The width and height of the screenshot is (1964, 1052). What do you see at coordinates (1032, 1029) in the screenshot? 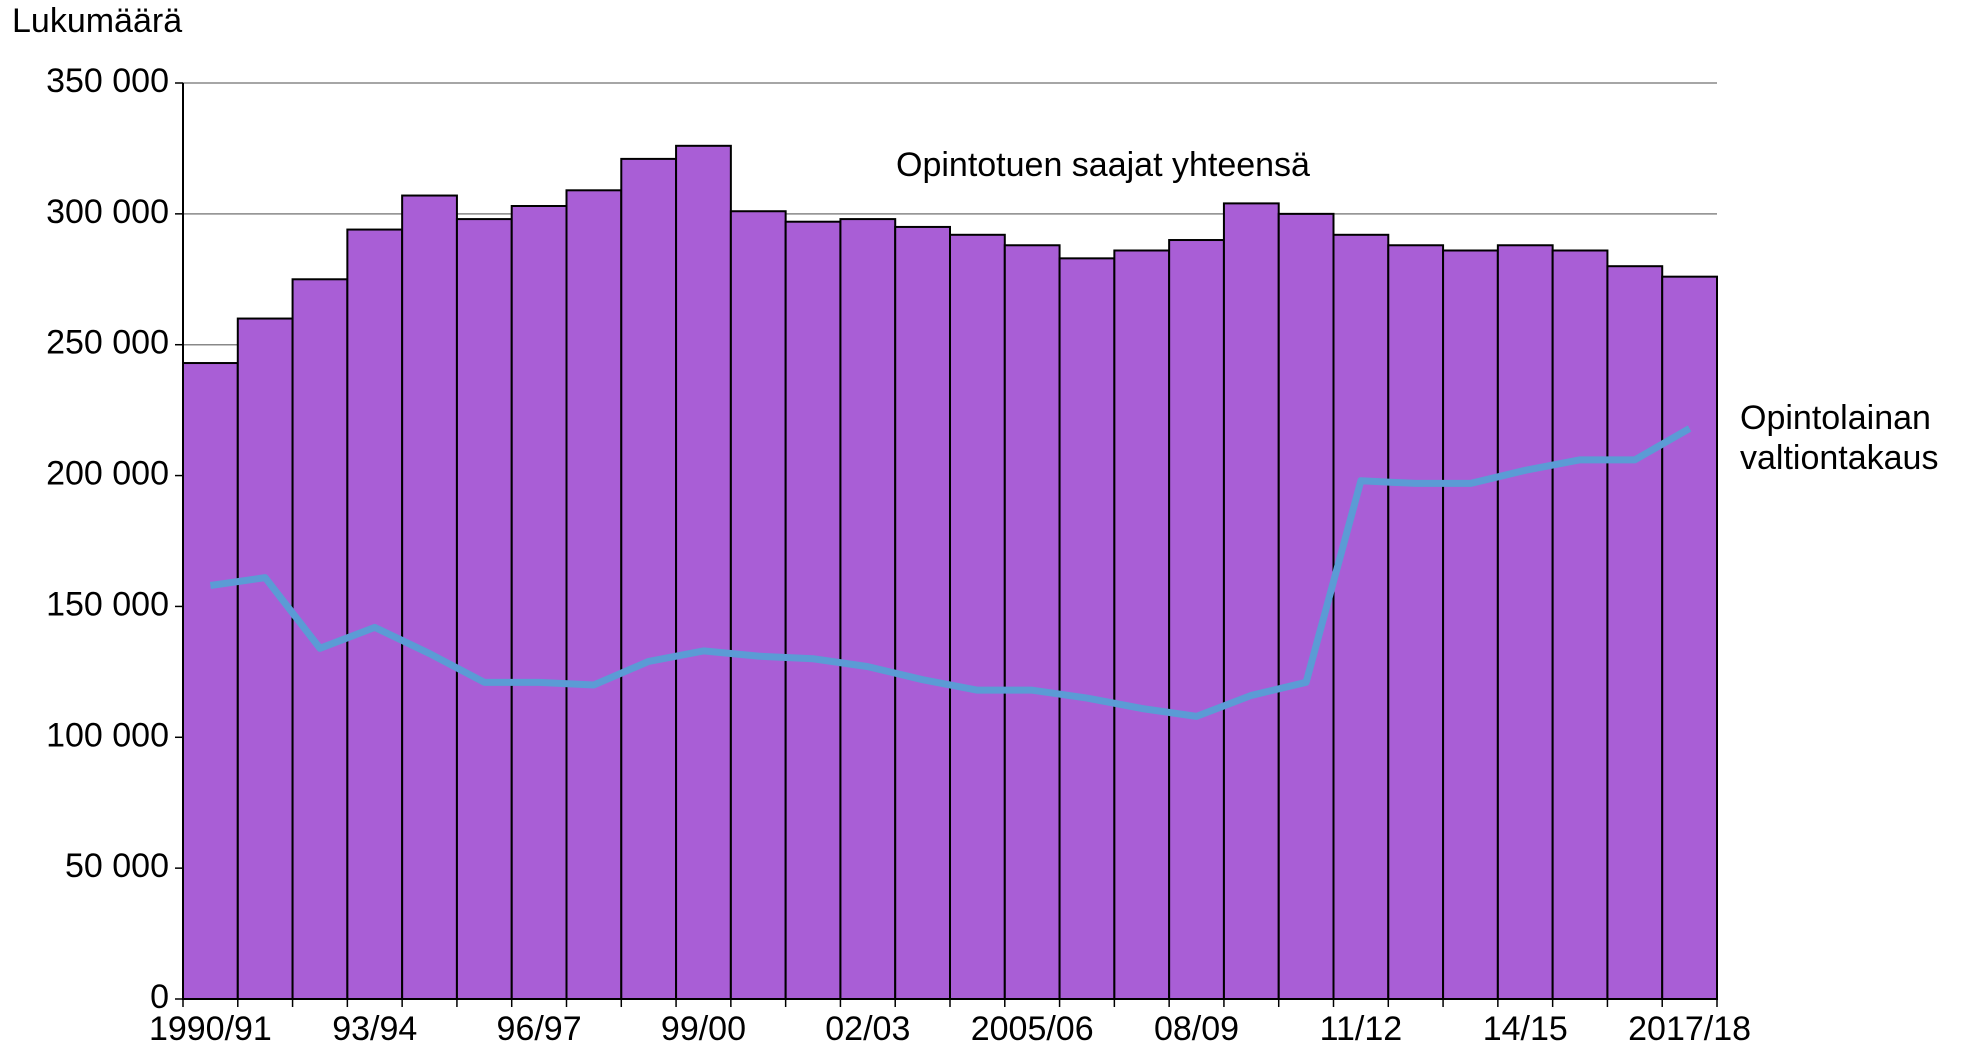
I see `x-tick-label: 2005/06` at bounding box center [1032, 1029].